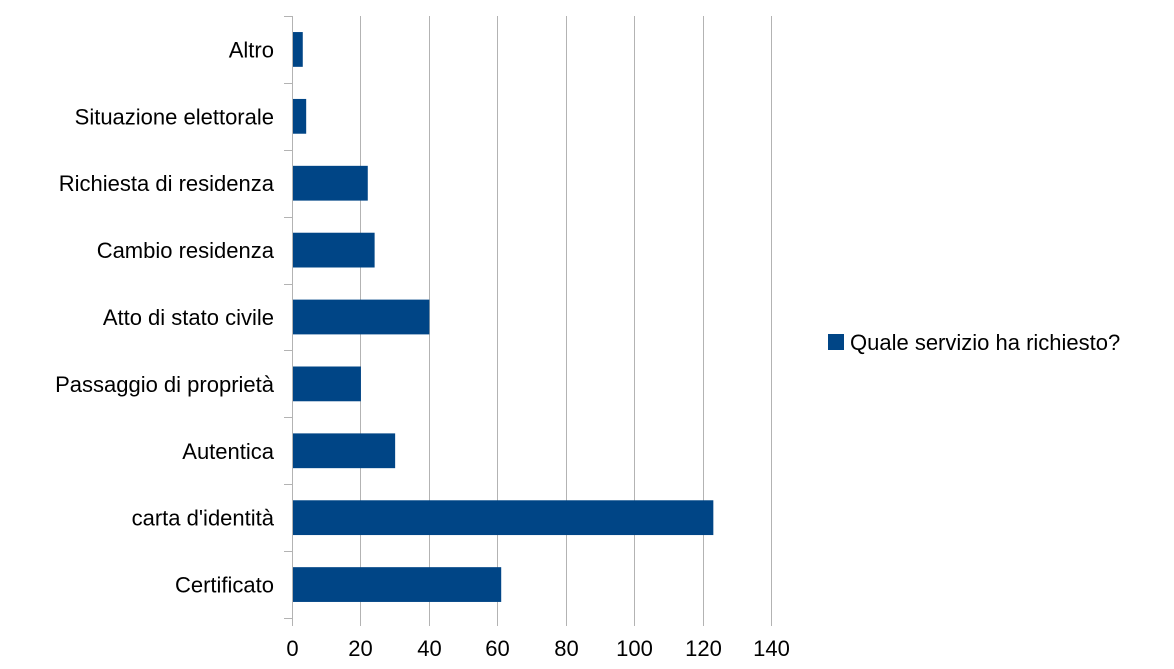 The width and height of the screenshot is (1174, 669). What do you see at coordinates (251, 49) in the screenshot?
I see `category-label: Altro` at bounding box center [251, 49].